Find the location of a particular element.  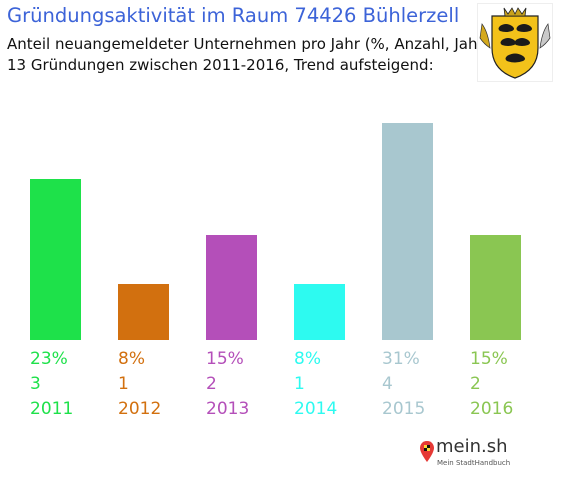

bar-2011 is located at coordinates (55, 259).